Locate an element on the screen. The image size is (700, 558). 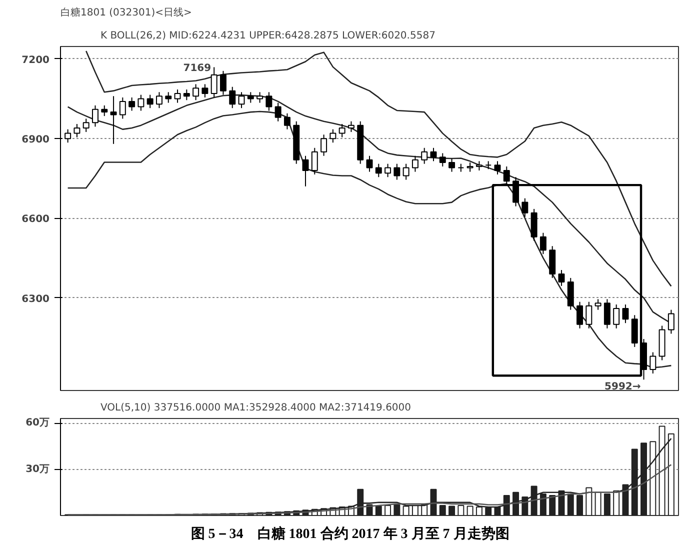
chart-subtitle: K BOLL(26,2) MID:6224.4231 UPPER:6428.2875 LOWER:6020.5587 is located at coordinates (268, 36).